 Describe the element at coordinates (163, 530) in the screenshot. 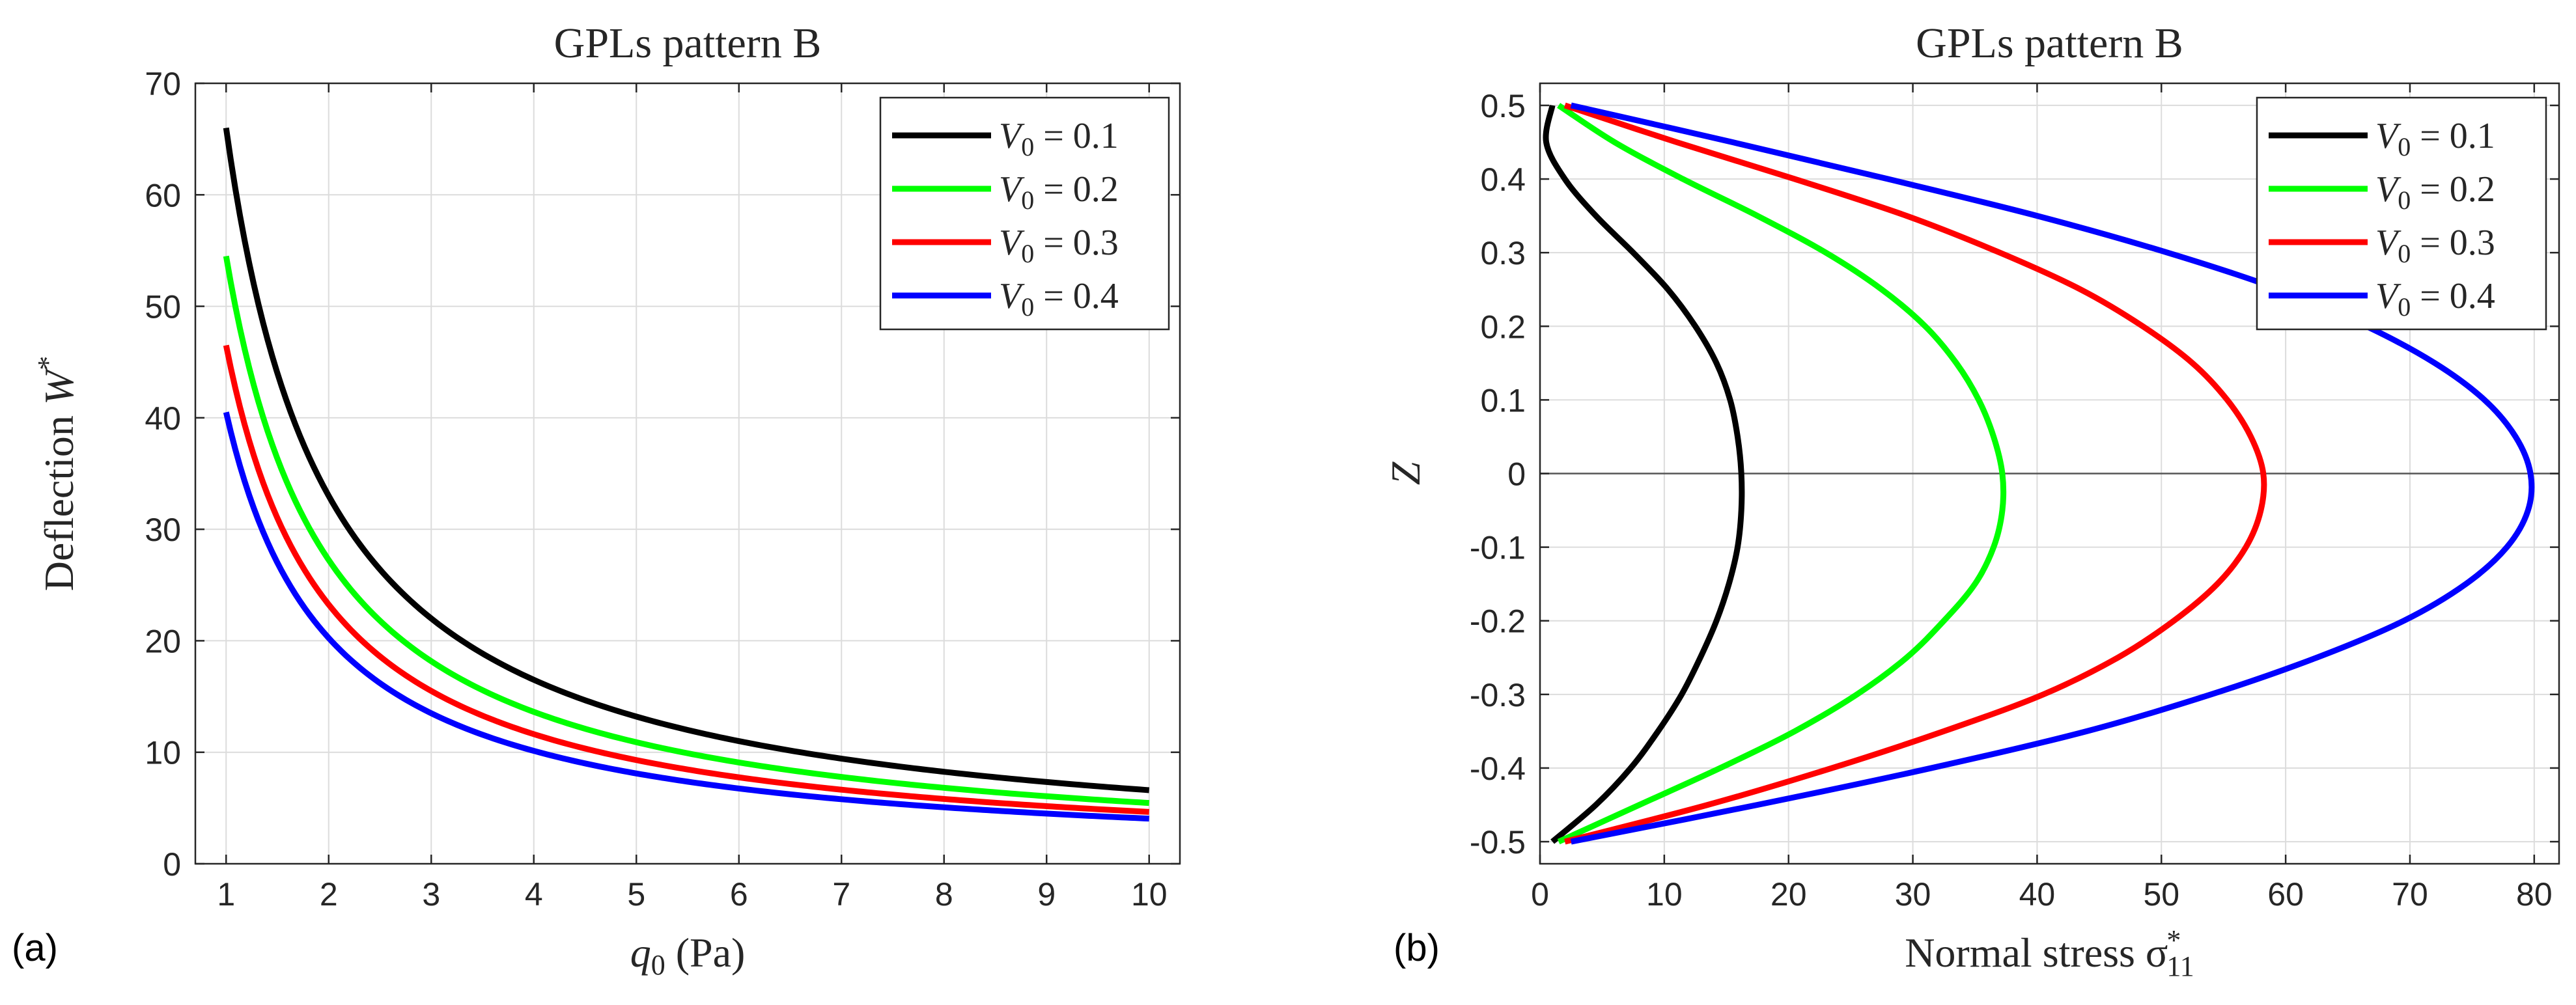

I see `y-tick-label: 30` at that location.